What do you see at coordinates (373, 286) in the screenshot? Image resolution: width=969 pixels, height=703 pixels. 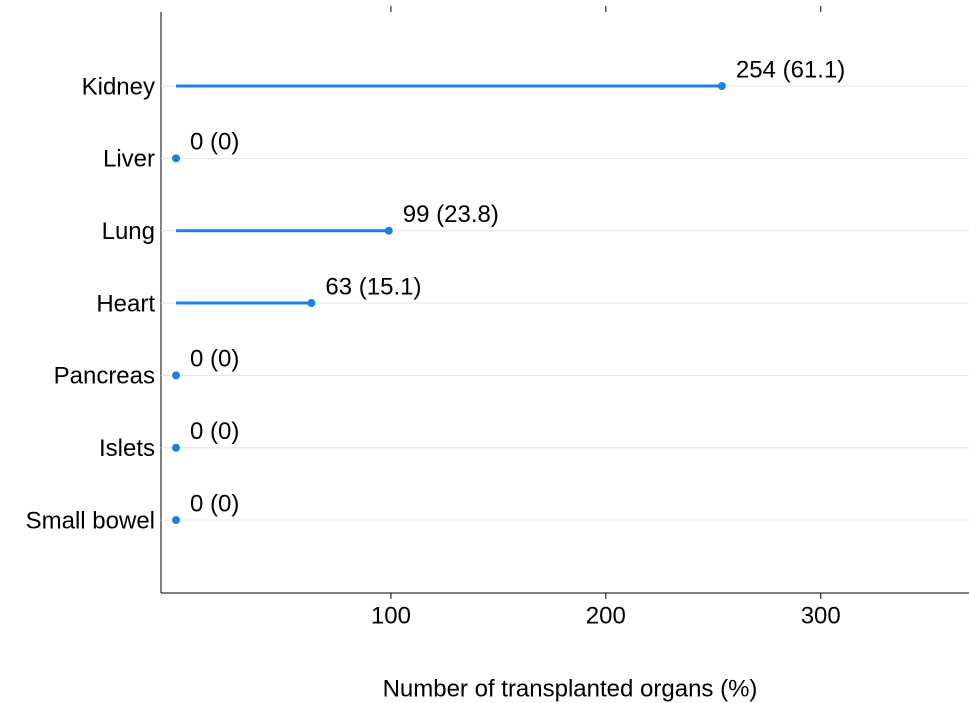 I see `value-label: 63 (15.1)` at bounding box center [373, 286].